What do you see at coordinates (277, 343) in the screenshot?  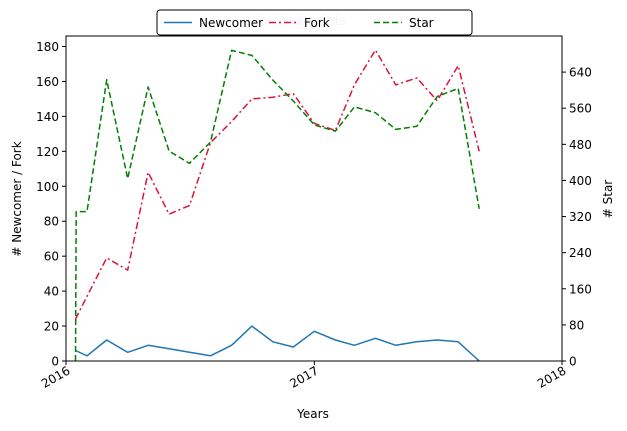 I see `series-line-newcomer` at bounding box center [277, 343].